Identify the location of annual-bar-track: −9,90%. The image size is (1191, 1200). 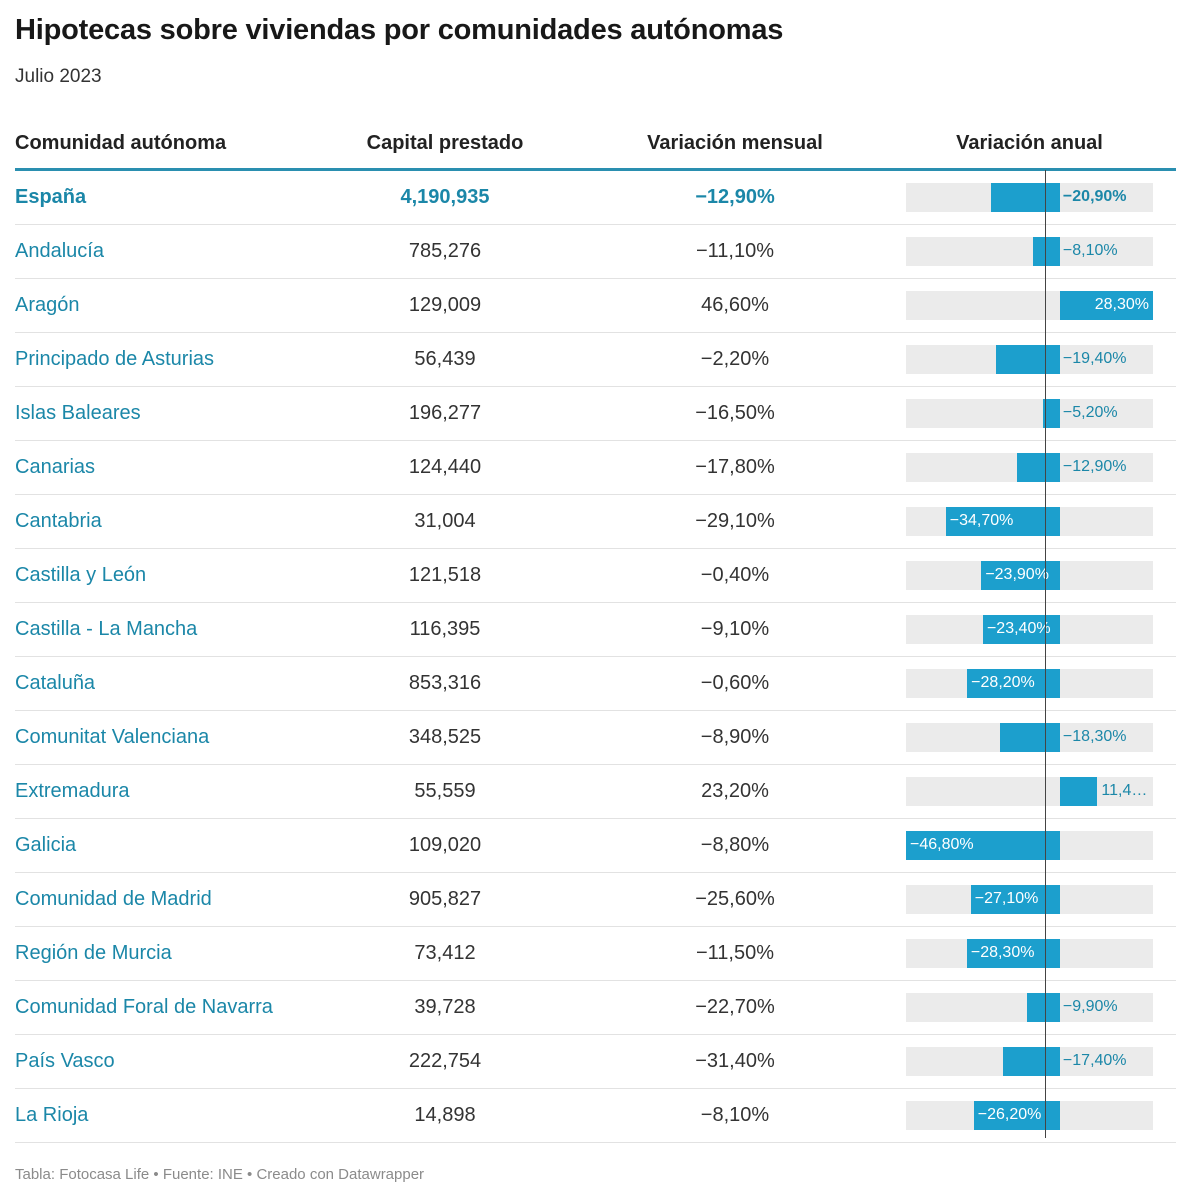
(1029, 1007).